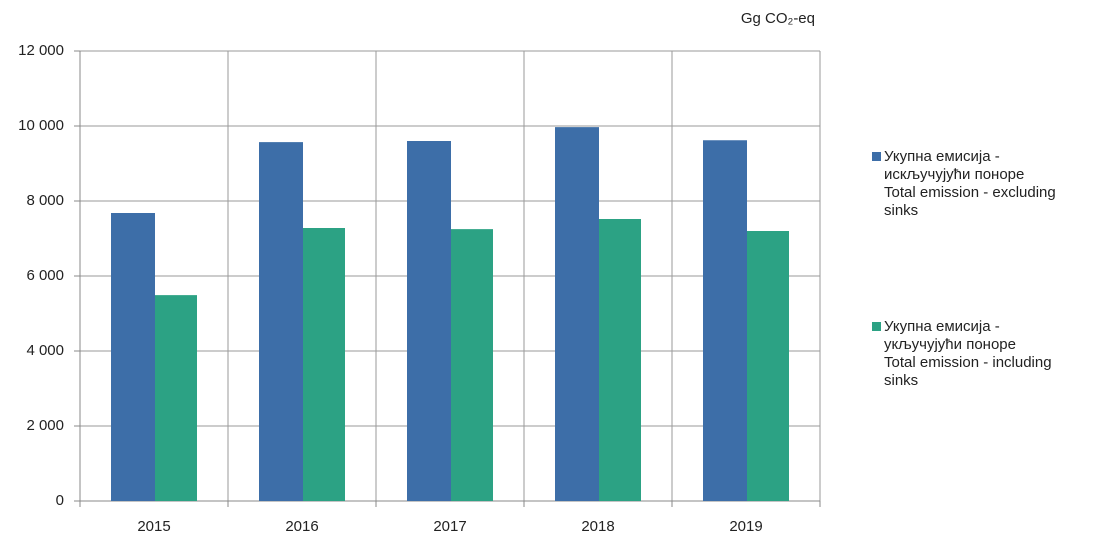  What do you see at coordinates (60, 500) in the screenshot?
I see `y-tick-label: 0` at bounding box center [60, 500].